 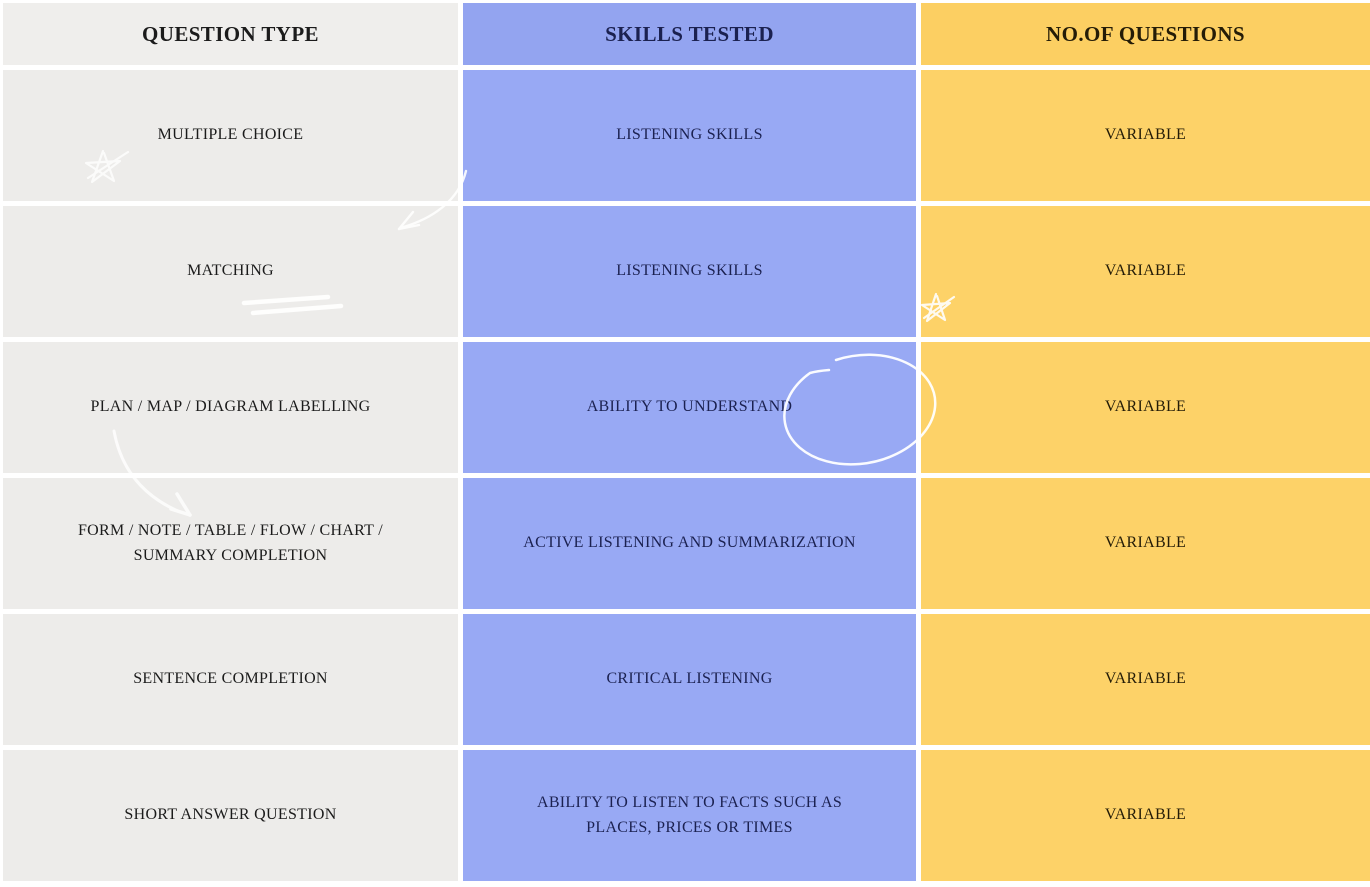 I want to click on cell-question-type: MATCHING, so click(x=230, y=271).